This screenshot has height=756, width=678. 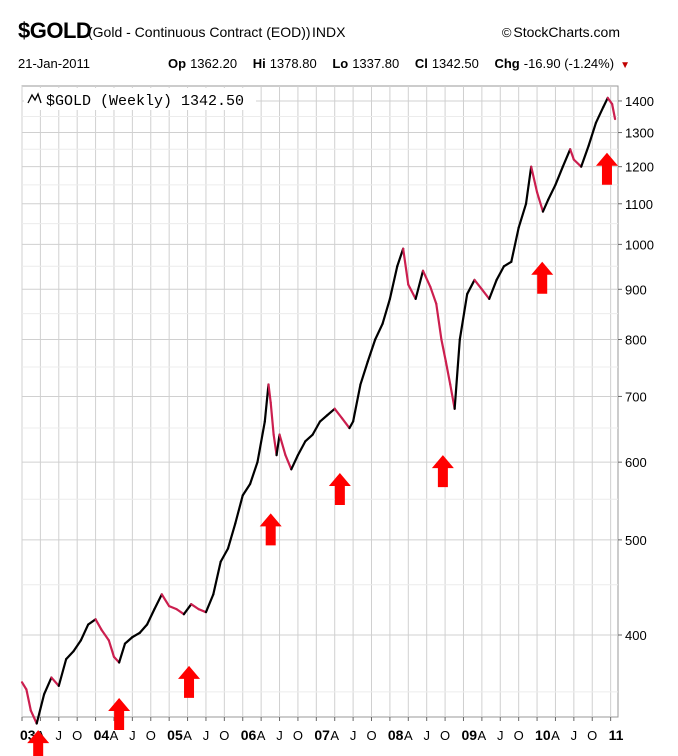 I want to click on high-label: Hi, so click(x=259, y=63).